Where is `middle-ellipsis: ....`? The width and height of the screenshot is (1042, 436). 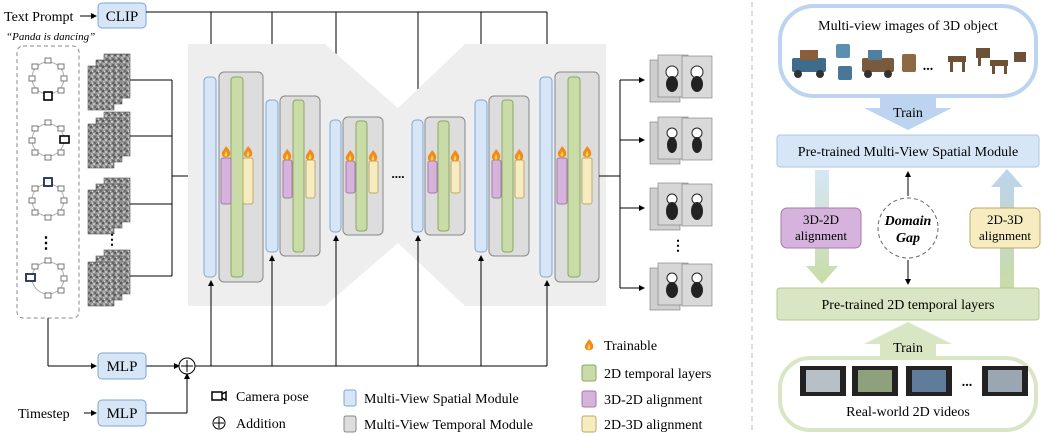 middle-ellipsis: .... is located at coordinates (398, 173).